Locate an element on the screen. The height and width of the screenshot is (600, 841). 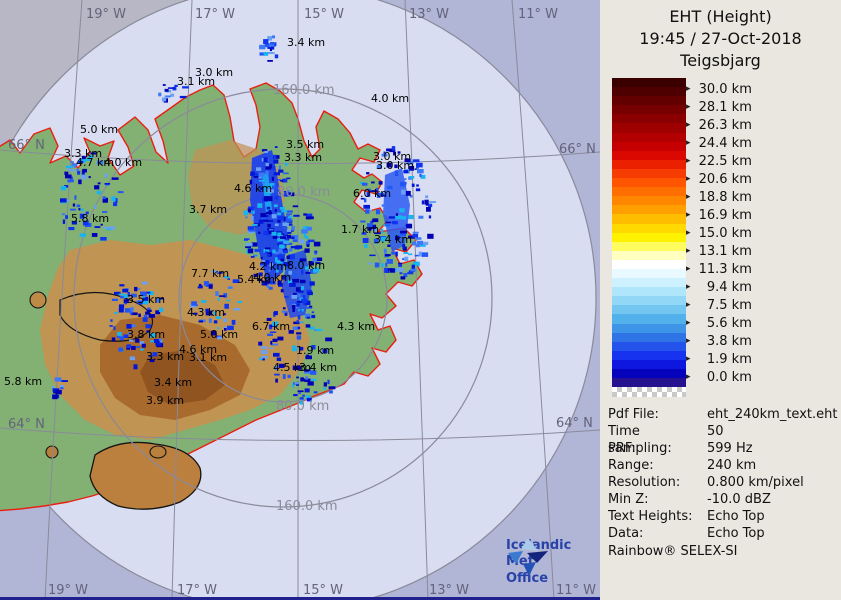
metadata-row: PRF: 599 Hz is located at coordinates (723, 448).